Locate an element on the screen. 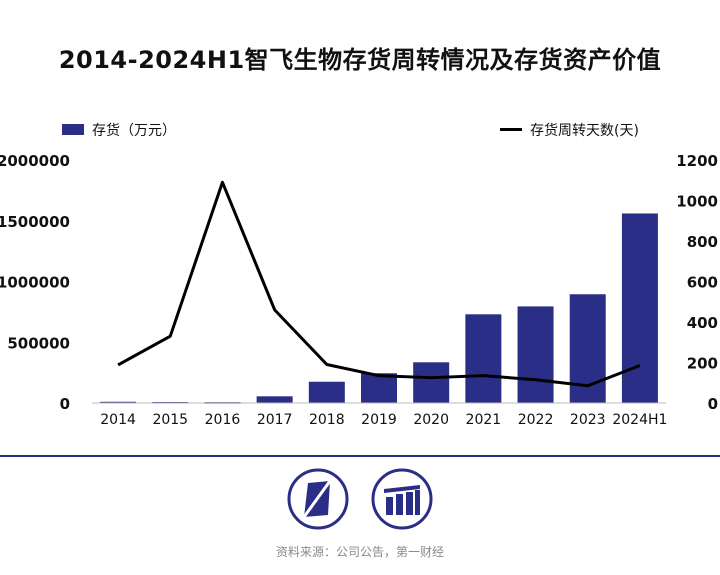 The width and height of the screenshot is (720, 575). divider is located at coordinates (360, 456).